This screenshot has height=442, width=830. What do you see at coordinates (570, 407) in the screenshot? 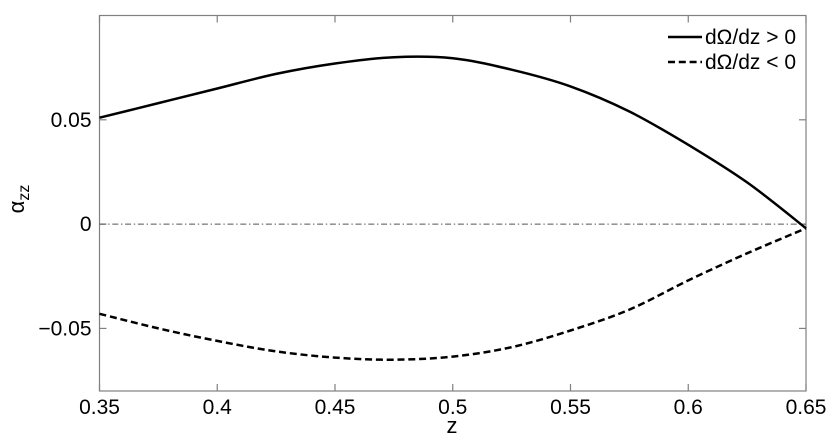
I see `x-tick-label: 0.55` at bounding box center [570, 407].